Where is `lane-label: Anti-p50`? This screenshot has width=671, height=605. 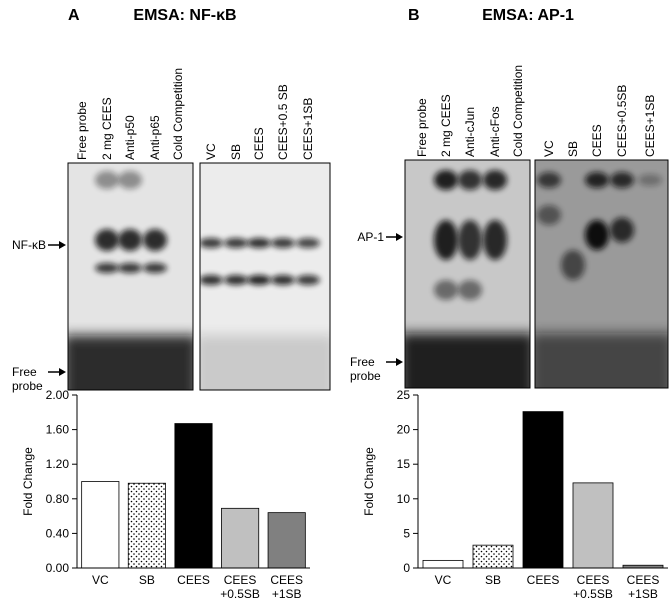 lane-label: Anti-p50 is located at coordinates (130, 137).